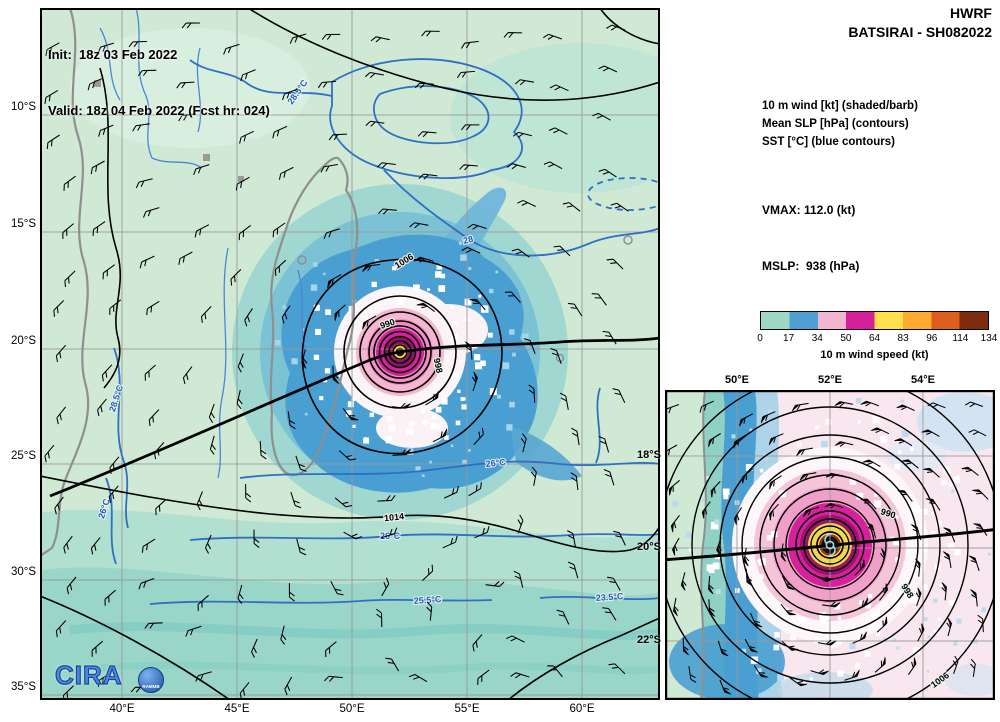  I want to click on inset-map: 990 998 1006, so click(830, 545).